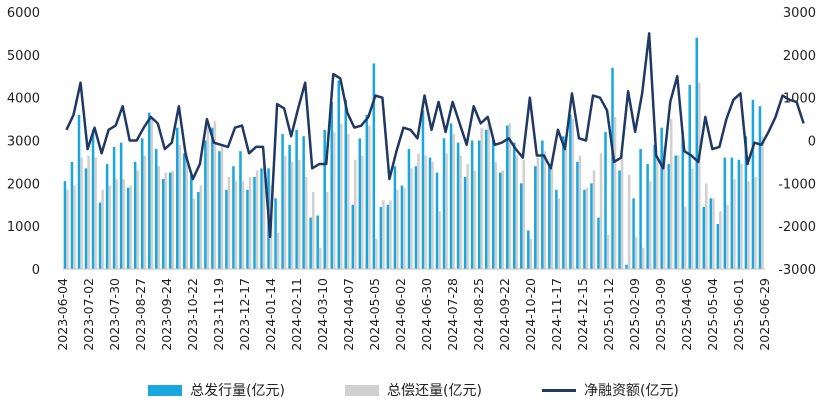  I want to click on right-tick-label: -2000, so click(797, 227).